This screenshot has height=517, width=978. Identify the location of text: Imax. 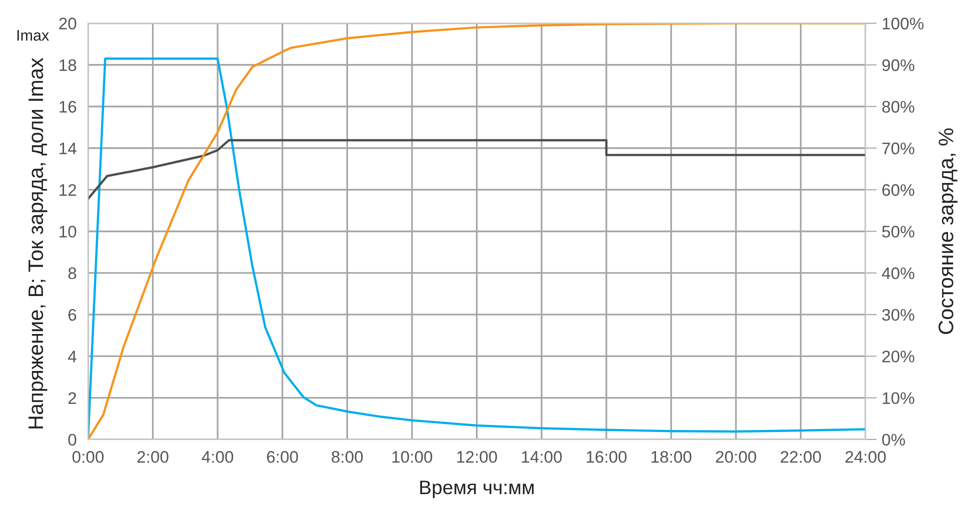
(33, 35).